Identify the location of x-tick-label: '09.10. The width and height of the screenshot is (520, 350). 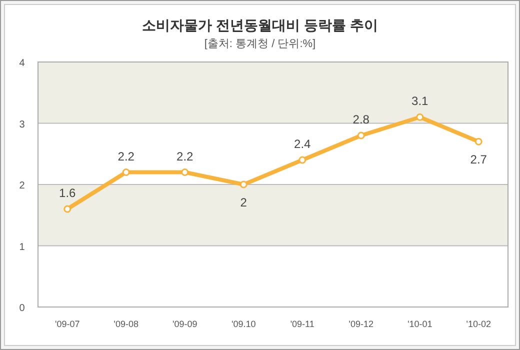
(244, 324).